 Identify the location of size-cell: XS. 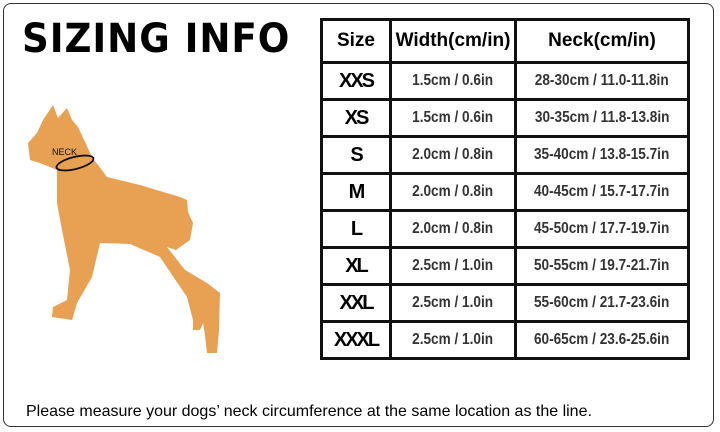
(356, 118).